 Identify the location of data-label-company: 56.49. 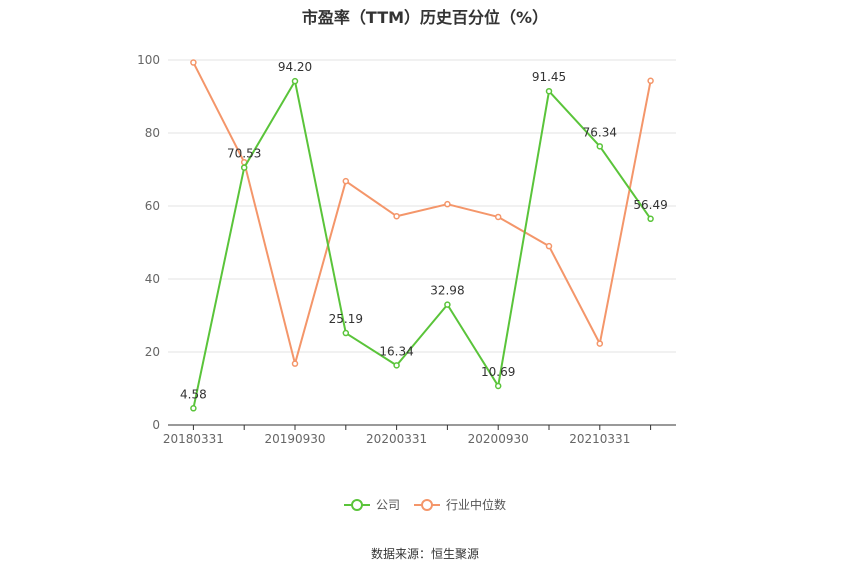
(650, 205).